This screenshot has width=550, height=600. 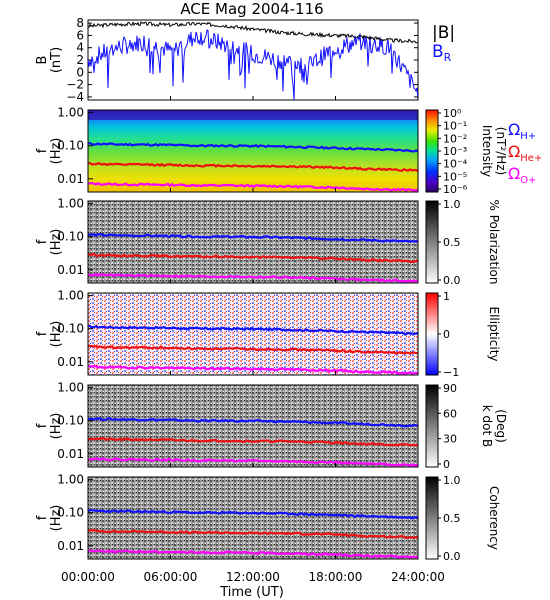 What do you see at coordinates (253, 32) in the screenshot?
I see `series-btotal-line` at bounding box center [253, 32].